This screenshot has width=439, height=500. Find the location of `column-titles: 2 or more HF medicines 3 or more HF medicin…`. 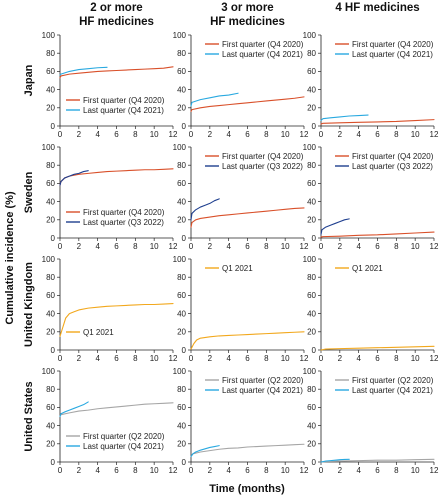

column-titles: 2 or more HF medicines 3 or more HF medicin… is located at coordinates (249, 15).